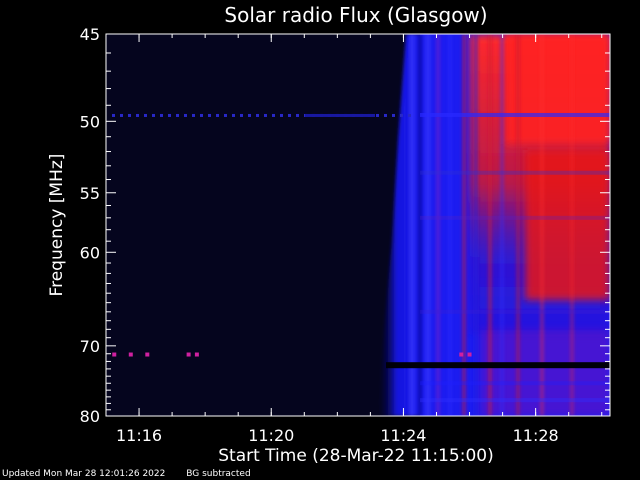 Image resolution: width=640 pixels, height=480 pixels. I want to click on interference-segment, so click(340, 115).